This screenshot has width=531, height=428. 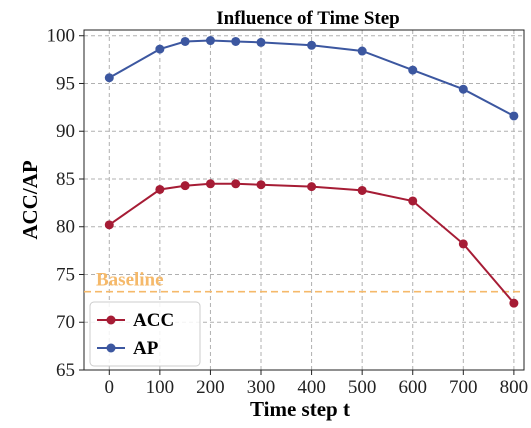 What do you see at coordinates (308, 18) in the screenshot?
I see `chart-title: Influence of Time Step` at bounding box center [308, 18].